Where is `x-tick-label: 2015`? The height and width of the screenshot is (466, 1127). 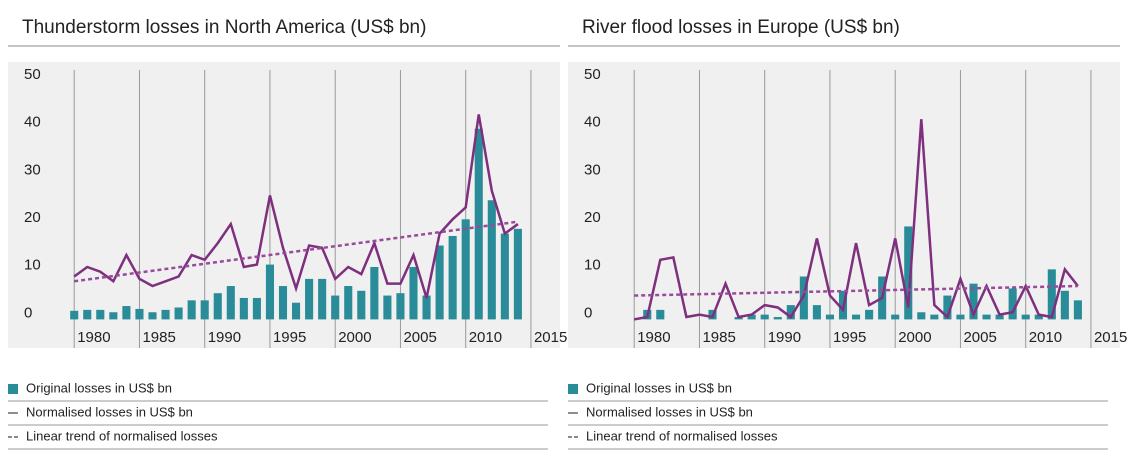
x-tick-label: 2015 is located at coordinates (550, 337).